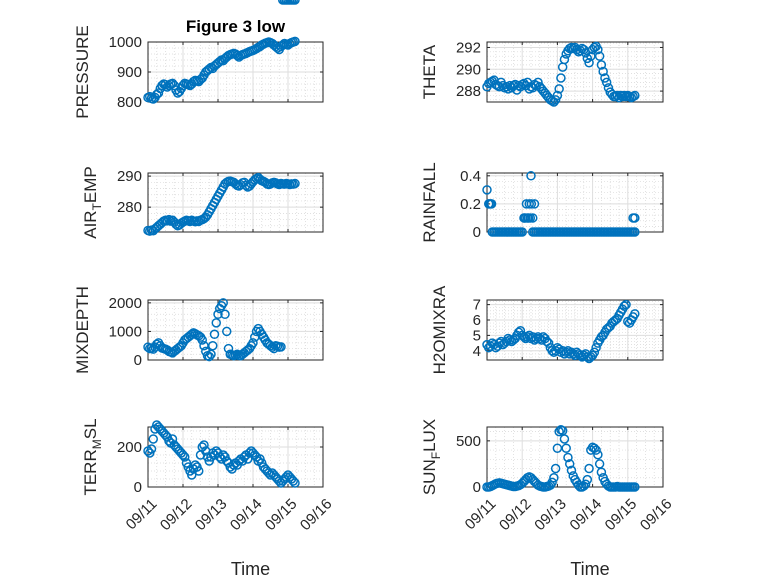 The image size is (778, 583). What do you see at coordinates (477, 305) in the screenshot?
I see `y-tick-label: 7` at bounding box center [477, 305].